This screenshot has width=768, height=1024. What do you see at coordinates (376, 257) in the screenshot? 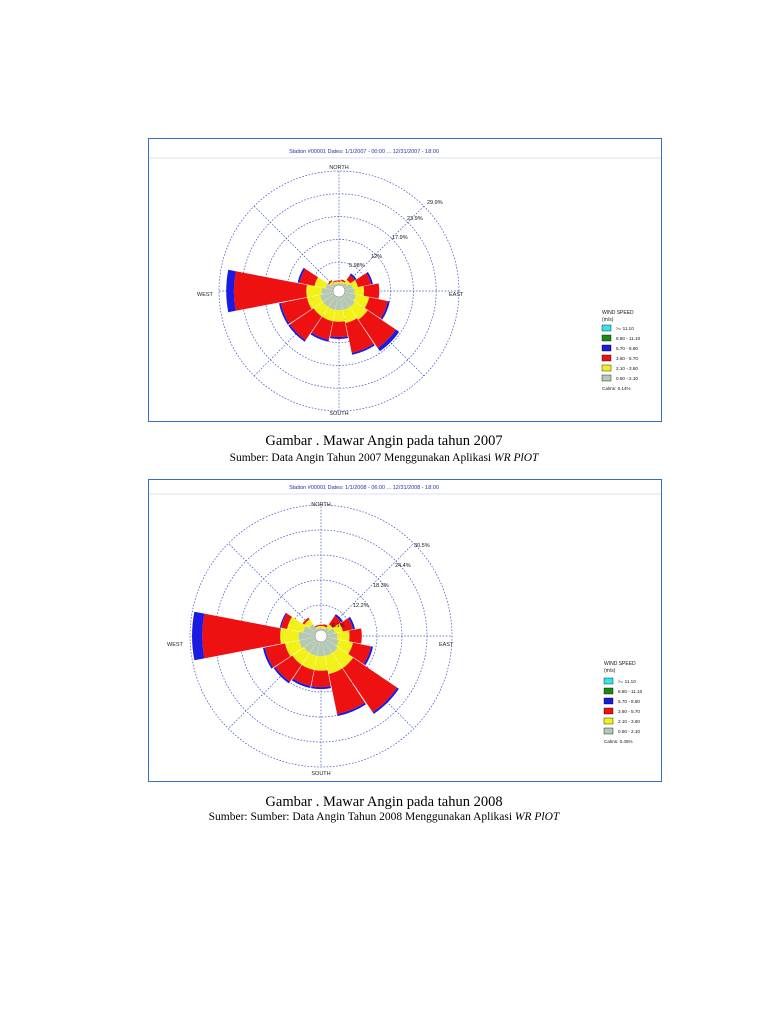
I see `ring-label: 12%` at bounding box center [376, 257].